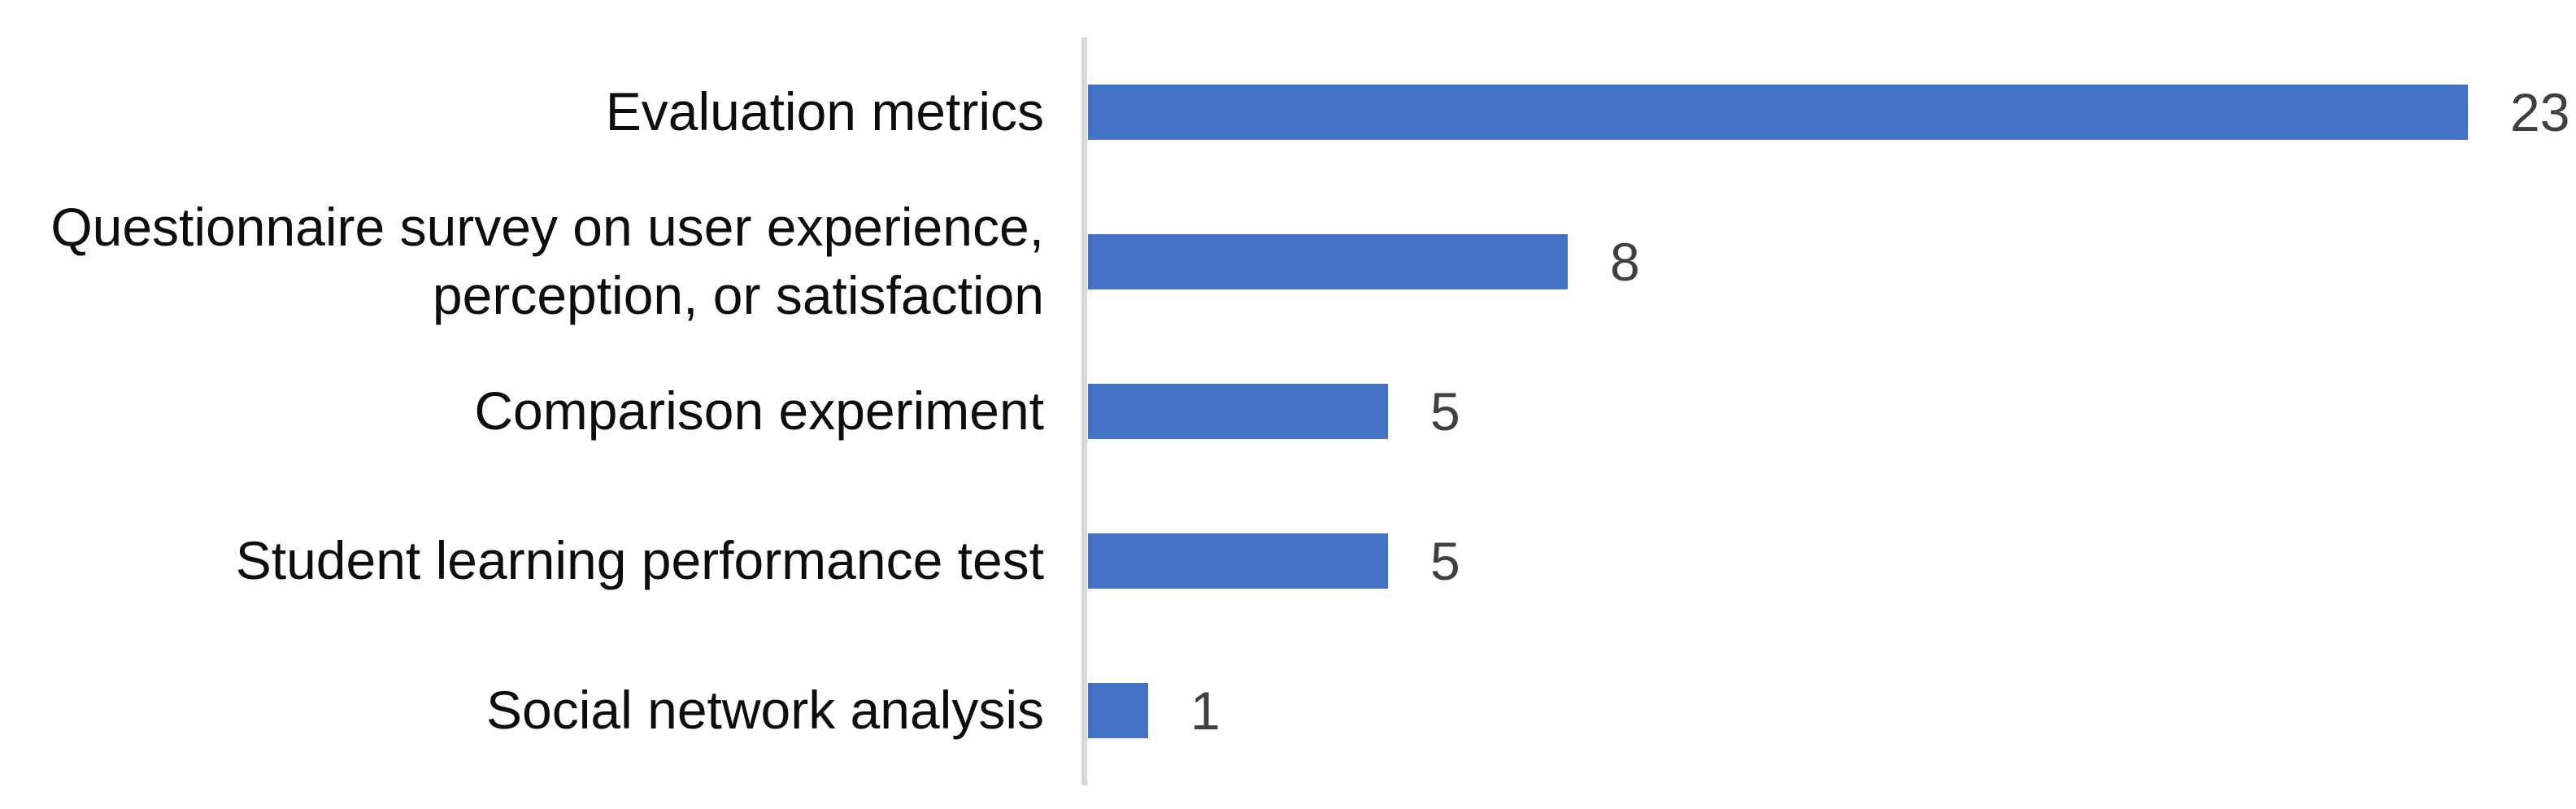 Image resolution: width=2576 pixels, height=809 pixels. Describe the element at coordinates (1084, 411) in the screenshot. I see `category-axis-line` at that location.